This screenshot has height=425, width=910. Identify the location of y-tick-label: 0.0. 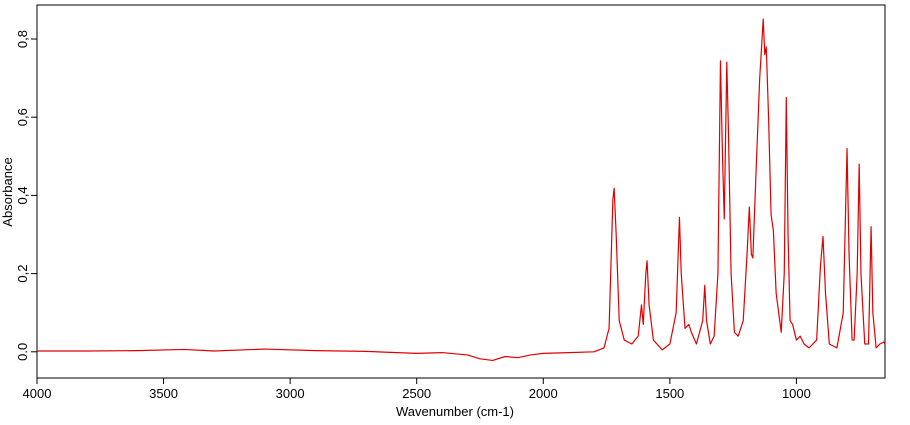
(22, 352).